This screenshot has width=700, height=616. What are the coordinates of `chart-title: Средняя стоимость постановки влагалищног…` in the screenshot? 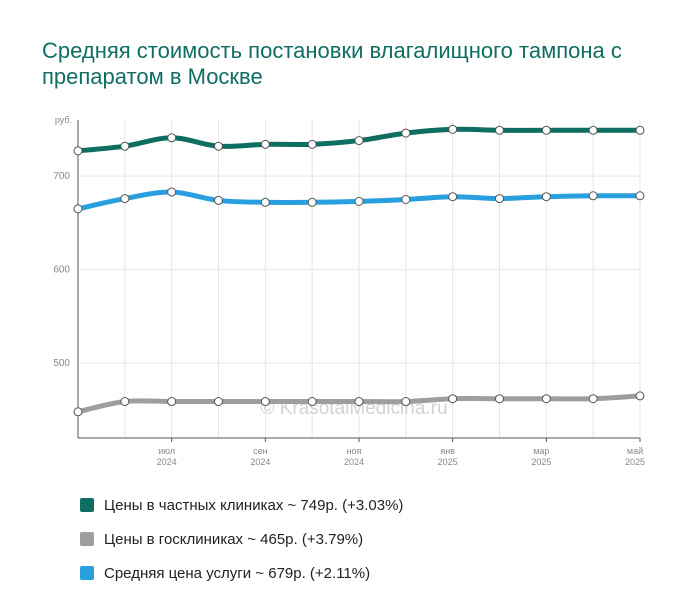 It's located at (332, 63).